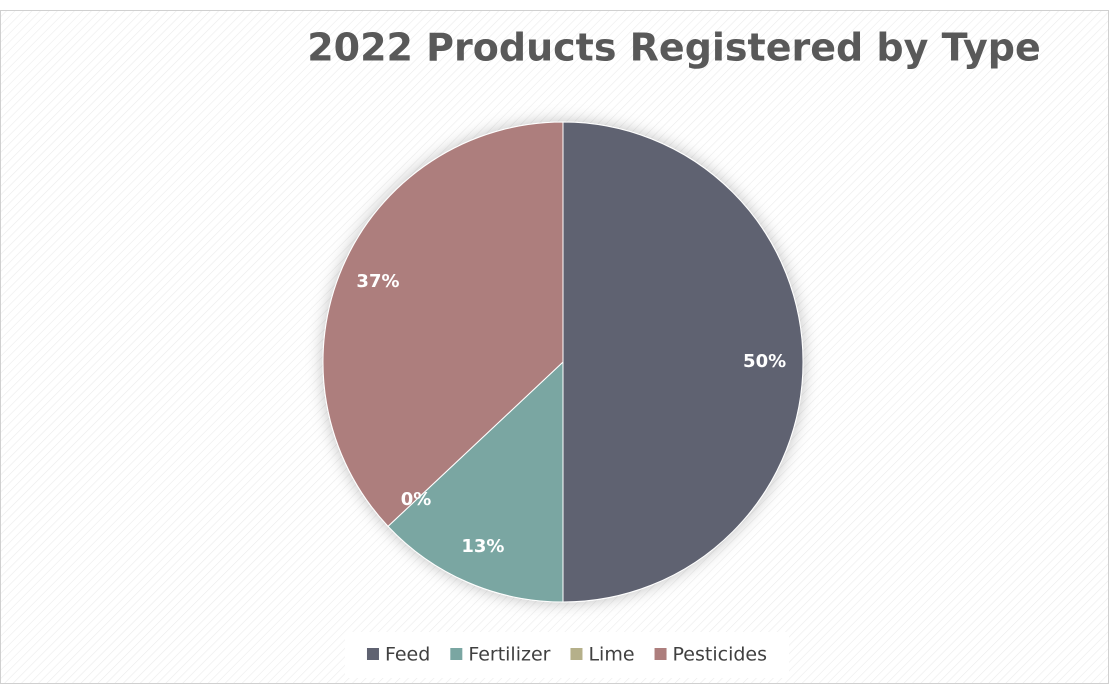 The height and width of the screenshot is (684, 1109). What do you see at coordinates (416, 499) in the screenshot?
I see `data-label: 0%` at bounding box center [416, 499].